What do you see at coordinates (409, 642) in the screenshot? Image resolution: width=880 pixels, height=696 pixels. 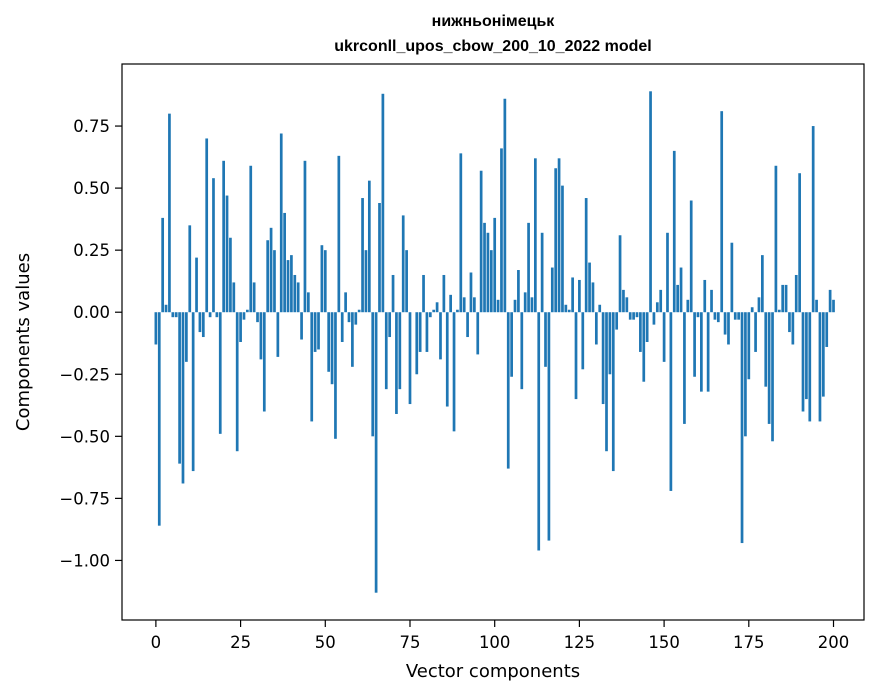 I see `x-tick-label-75: 75` at bounding box center [409, 642].